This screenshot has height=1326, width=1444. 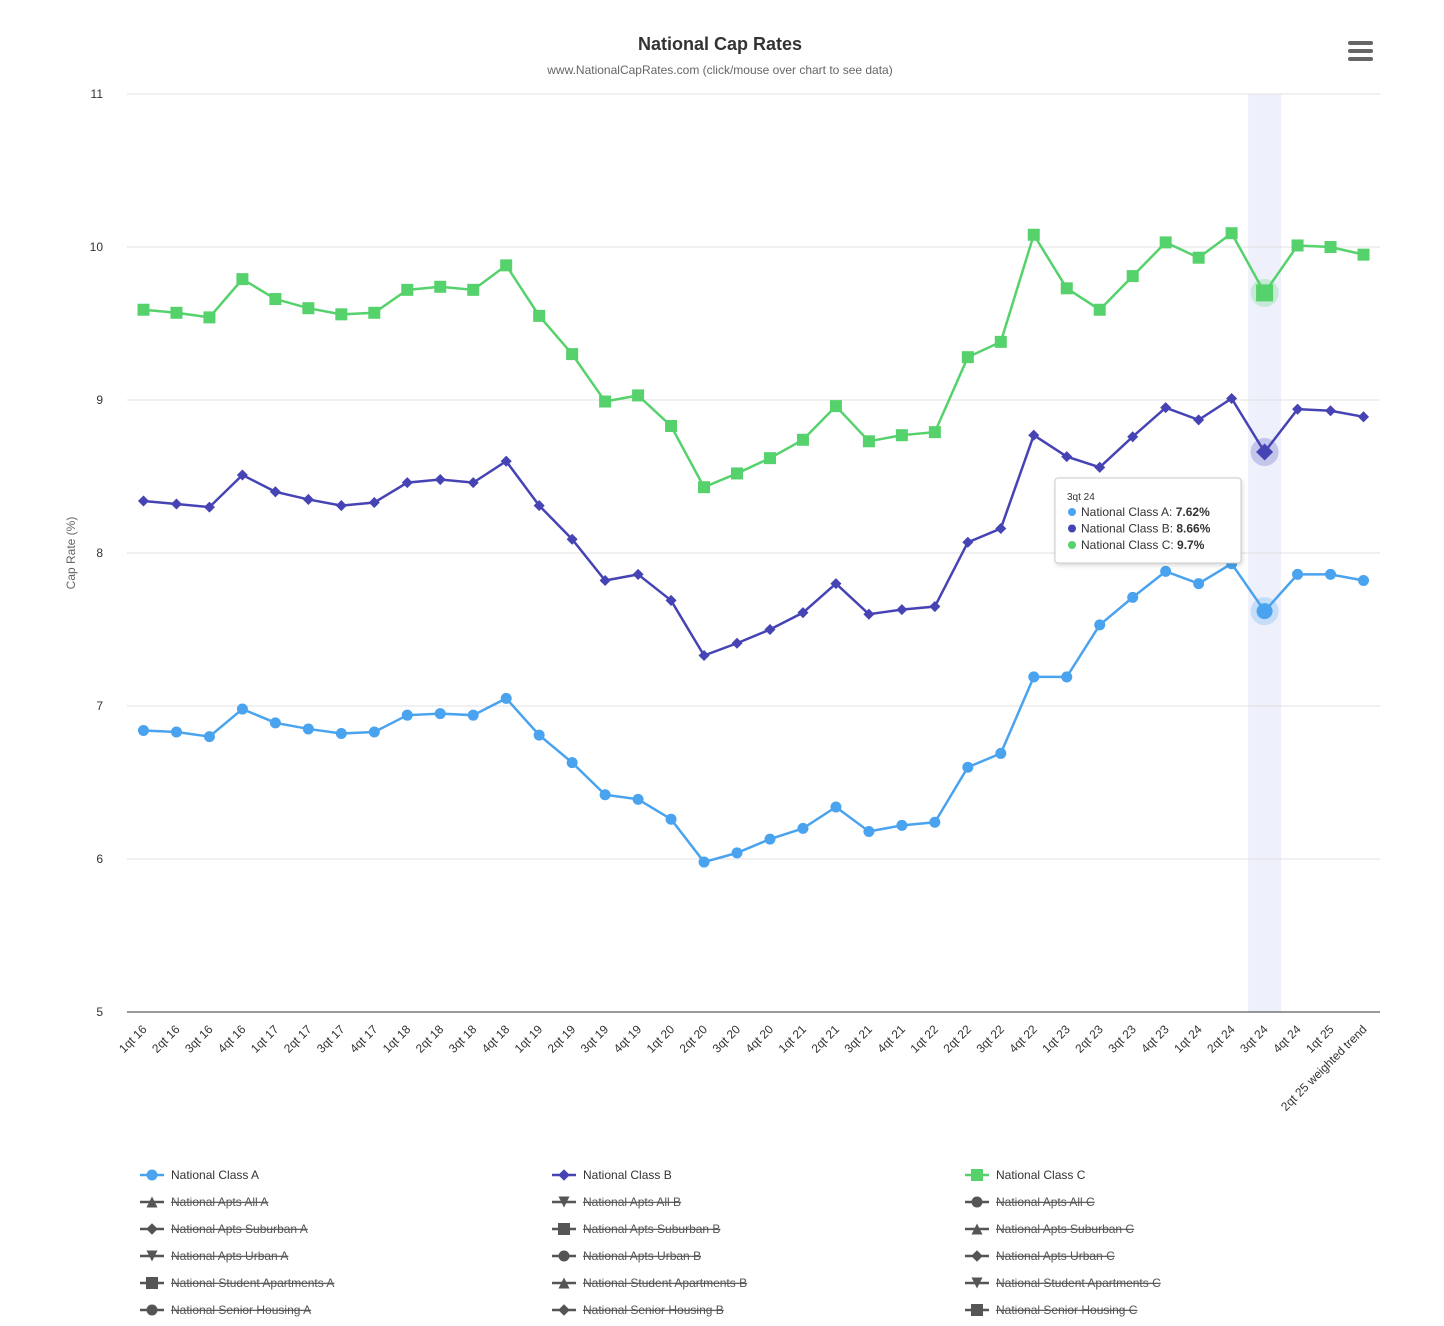 What do you see at coordinates (638, 1310) in the screenshot?
I see `legend-item-national-senior-housing-b: National Senior Housing B` at bounding box center [638, 1310].